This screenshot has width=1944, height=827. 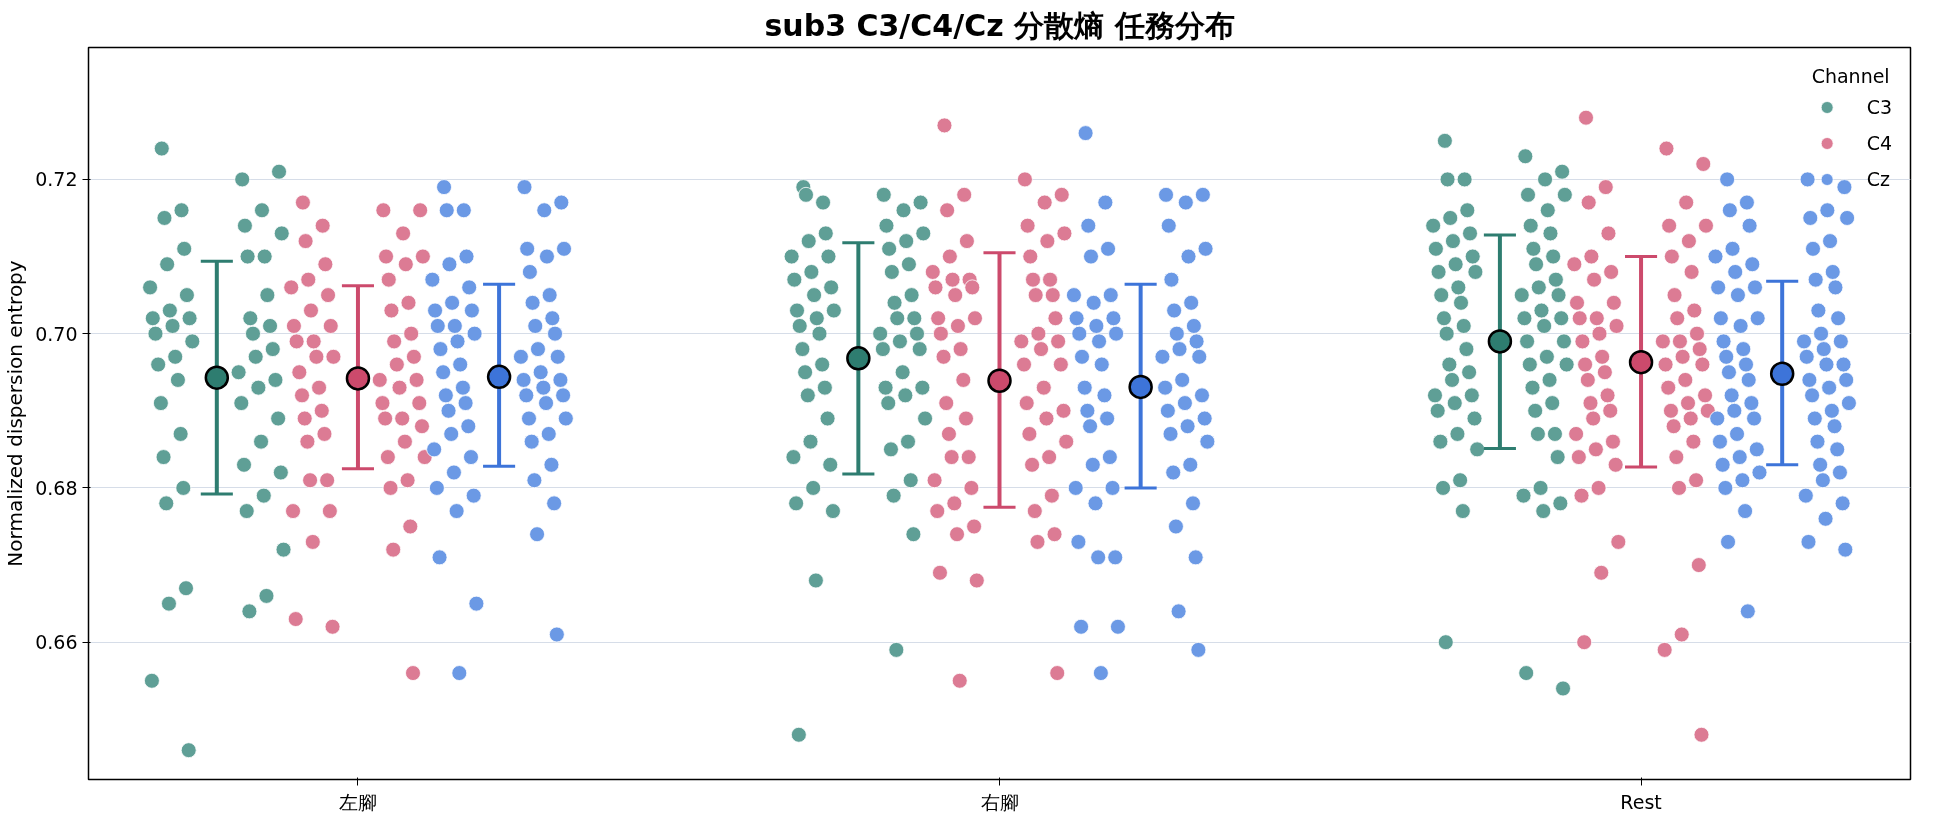 I want to click on x-tick-label: 右腳, so click(x=999, y=801).